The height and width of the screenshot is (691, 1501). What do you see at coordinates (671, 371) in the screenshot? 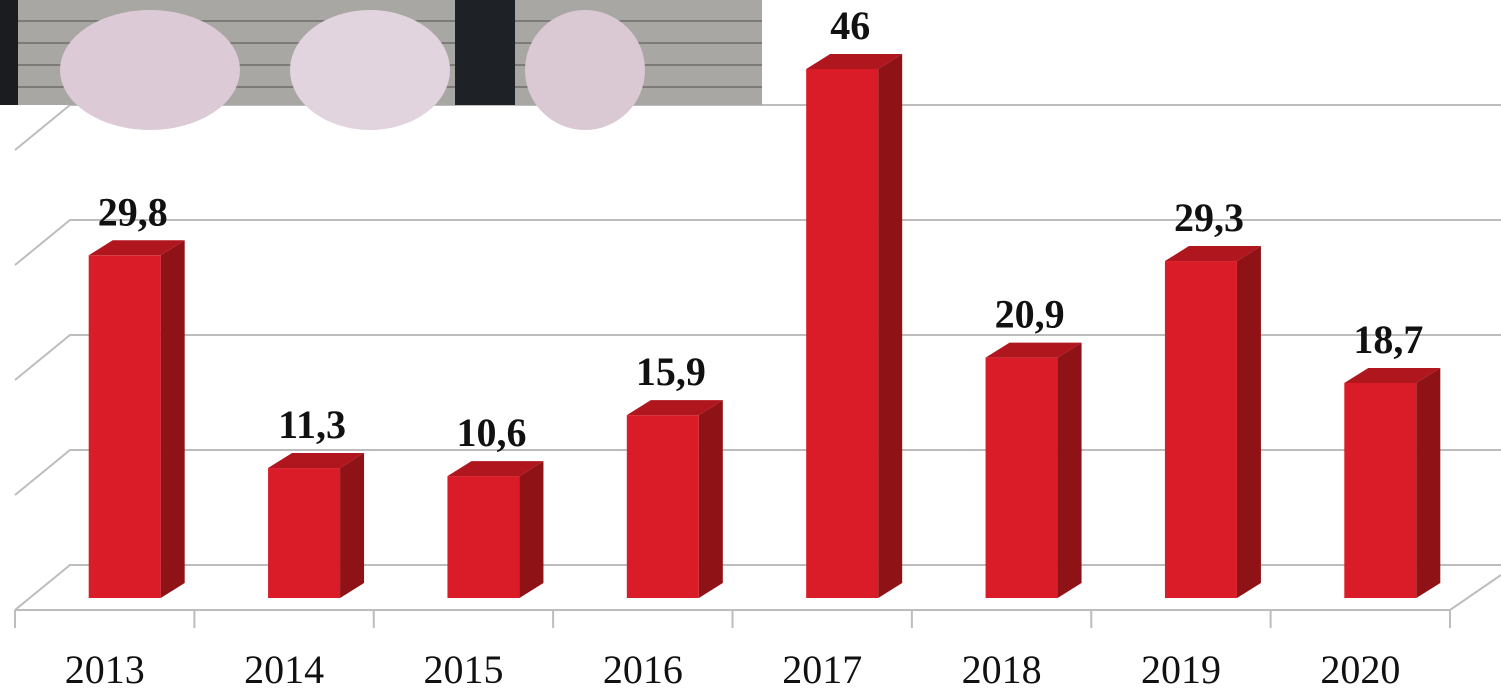
I see `data-label: 15,9` at bounding box center [671, 371].